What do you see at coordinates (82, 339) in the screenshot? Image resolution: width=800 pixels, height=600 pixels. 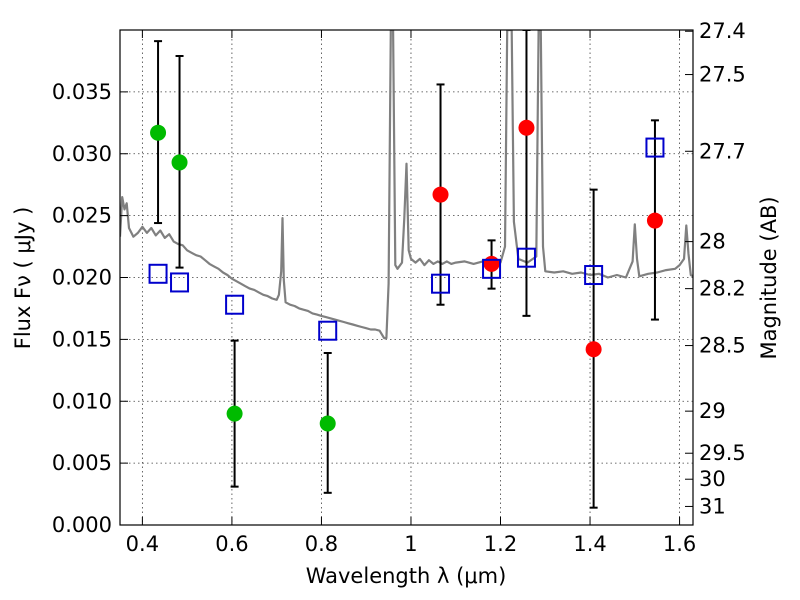 I see `y-tick-label: 0.015` at bounding box center [82, 339].